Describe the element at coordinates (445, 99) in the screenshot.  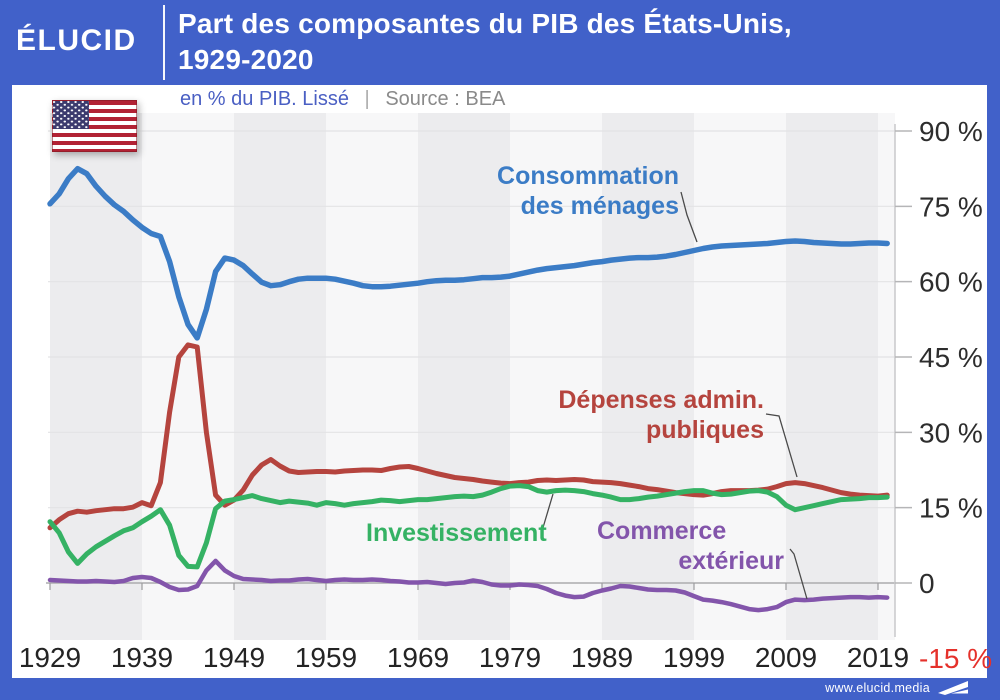
I see `subtitle-source: Source : BEA` at that location.